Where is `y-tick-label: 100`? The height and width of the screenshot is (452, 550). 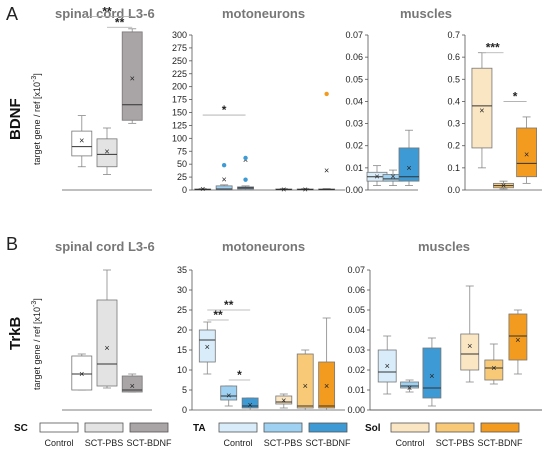
y-tick-label: 100 is located at coordinates (179, 138).